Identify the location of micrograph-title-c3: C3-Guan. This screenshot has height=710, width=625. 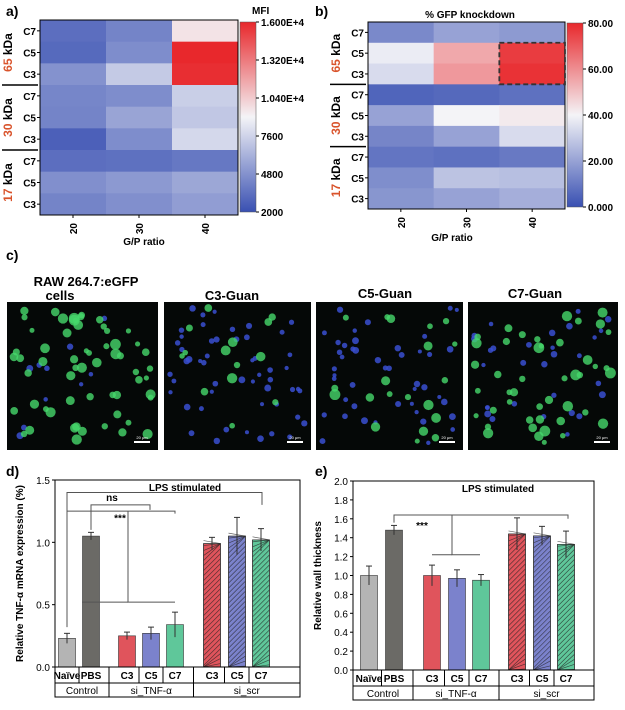
(232, 295).